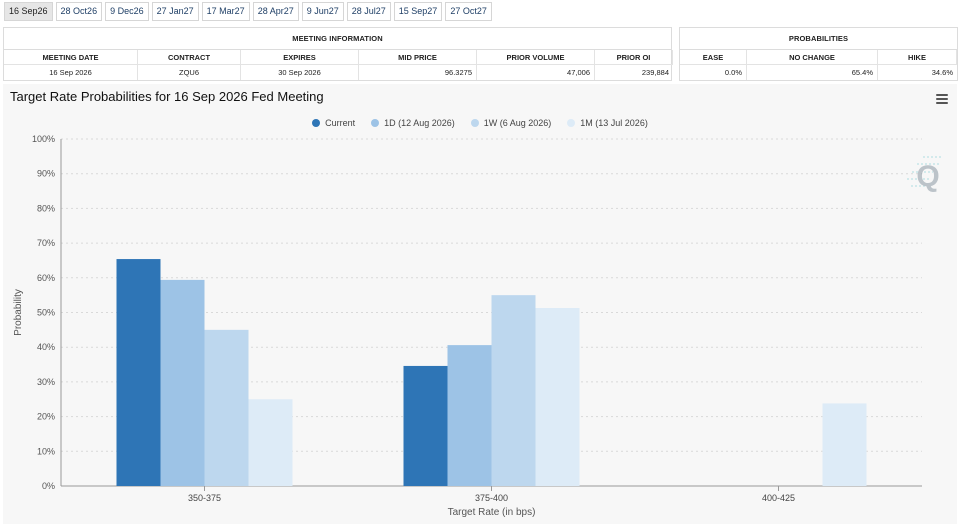 This screenshot has height=526, width=960. Describe the element at coordinates (418, 11) in the screenshot. I see `tab-15-sep27: 15 Sep27` at that location.